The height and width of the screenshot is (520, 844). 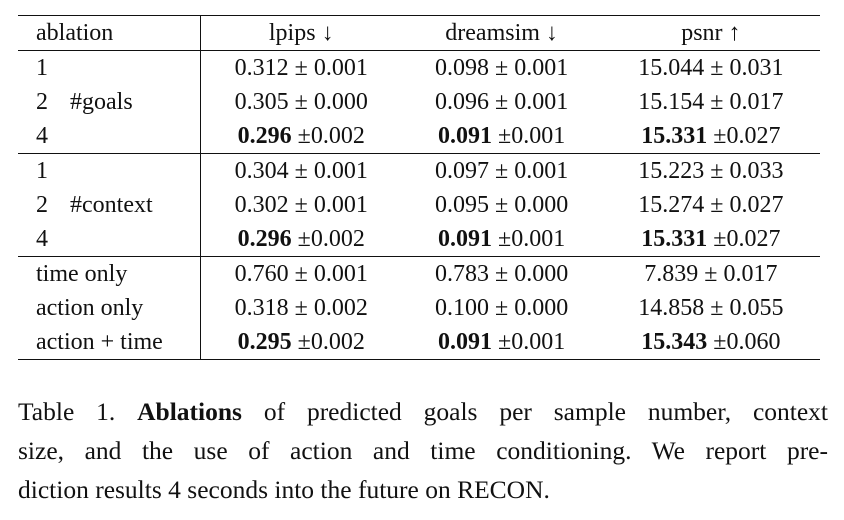 What do you see at coordinates (711, 33) in the screenshot?
I see `header-cell: psnr ↑` at bounding box center [711, 33].